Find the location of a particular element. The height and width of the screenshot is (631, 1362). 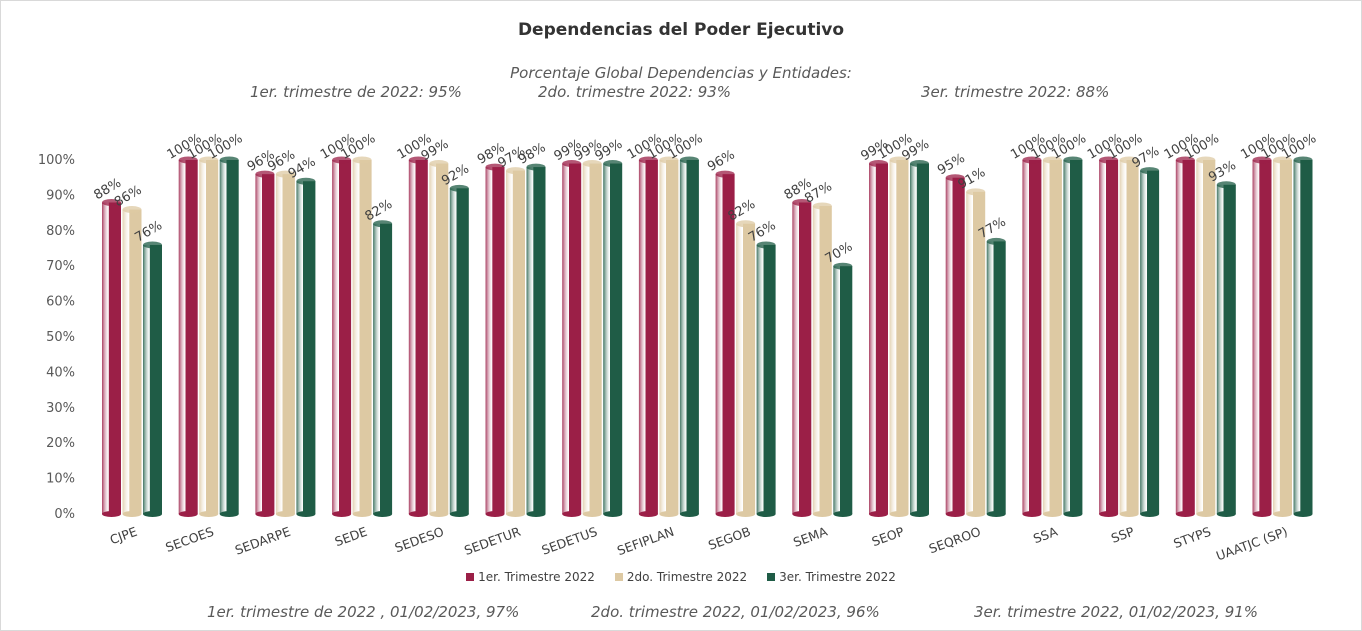

bar-sema-s3 is located at coordinates (843, 390).